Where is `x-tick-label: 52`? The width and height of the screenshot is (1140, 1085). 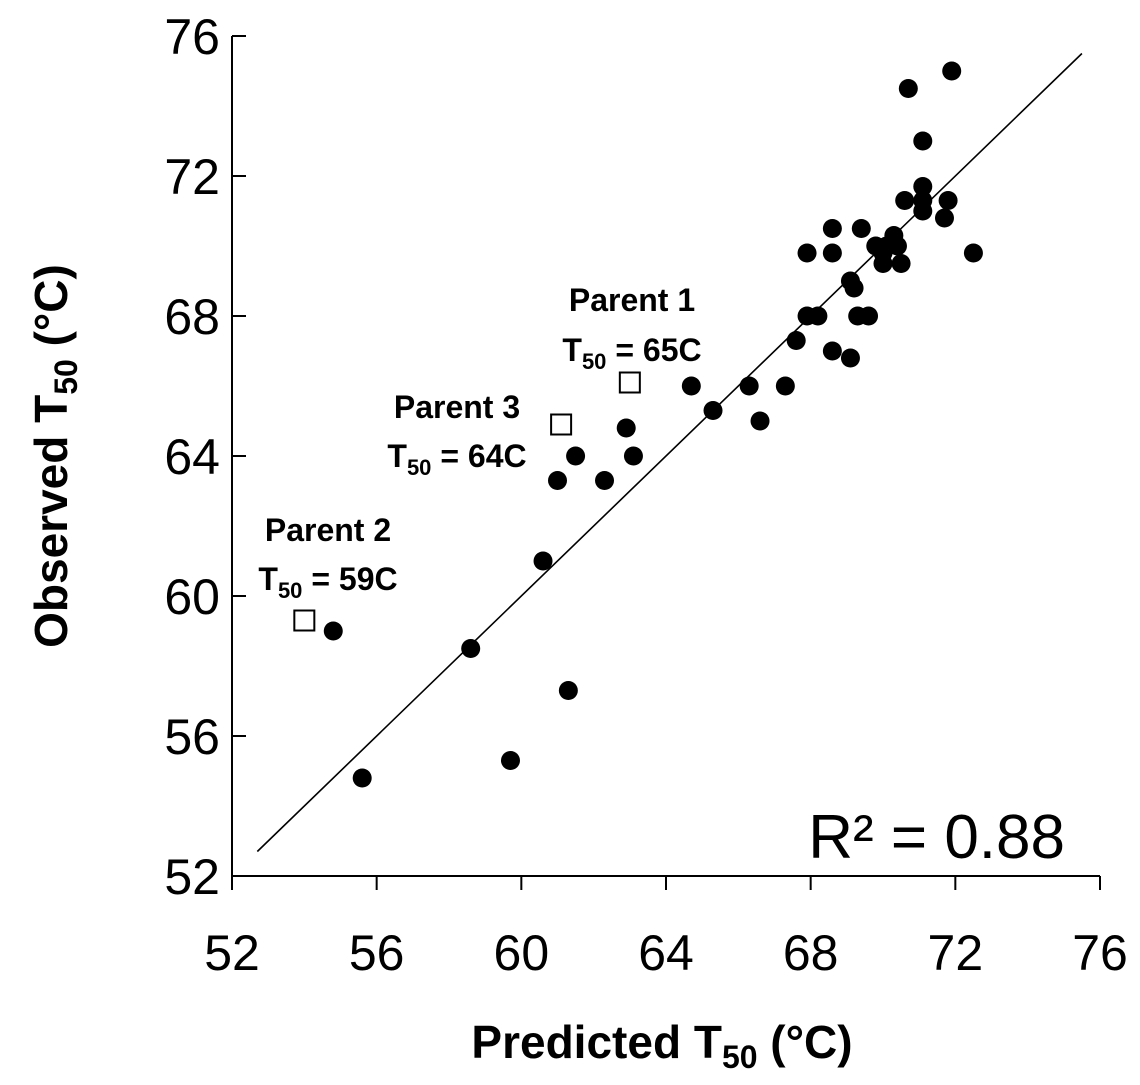
x-tick-label: 52 is located at coordinates (232, 953).